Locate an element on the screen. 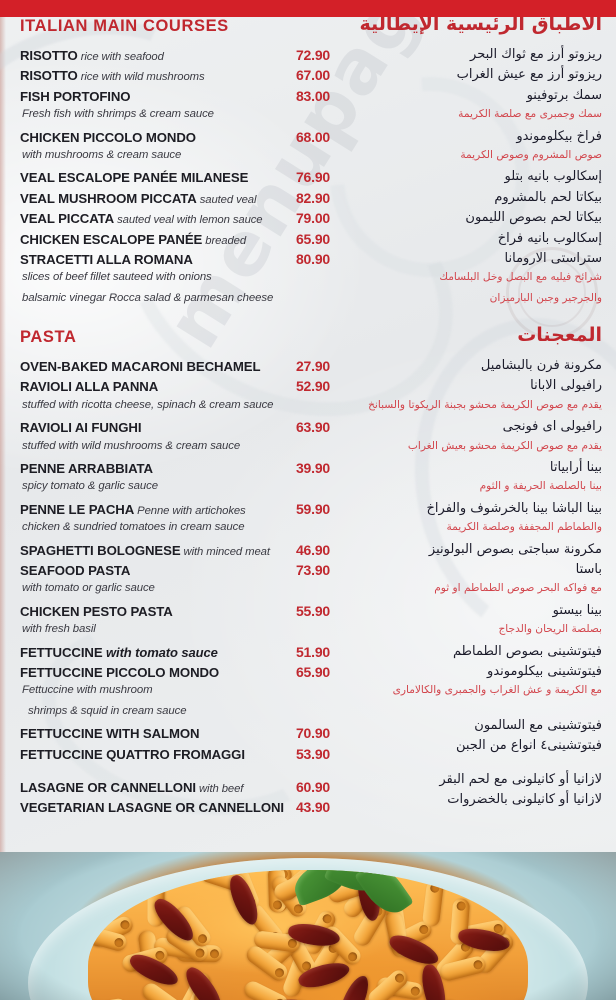 The width and height of the screenshot is (616, 1000). menu-item-row: FETTUCCINE QUATTRO FROMAGGI 53.90 is located at coordinates (170, 756).